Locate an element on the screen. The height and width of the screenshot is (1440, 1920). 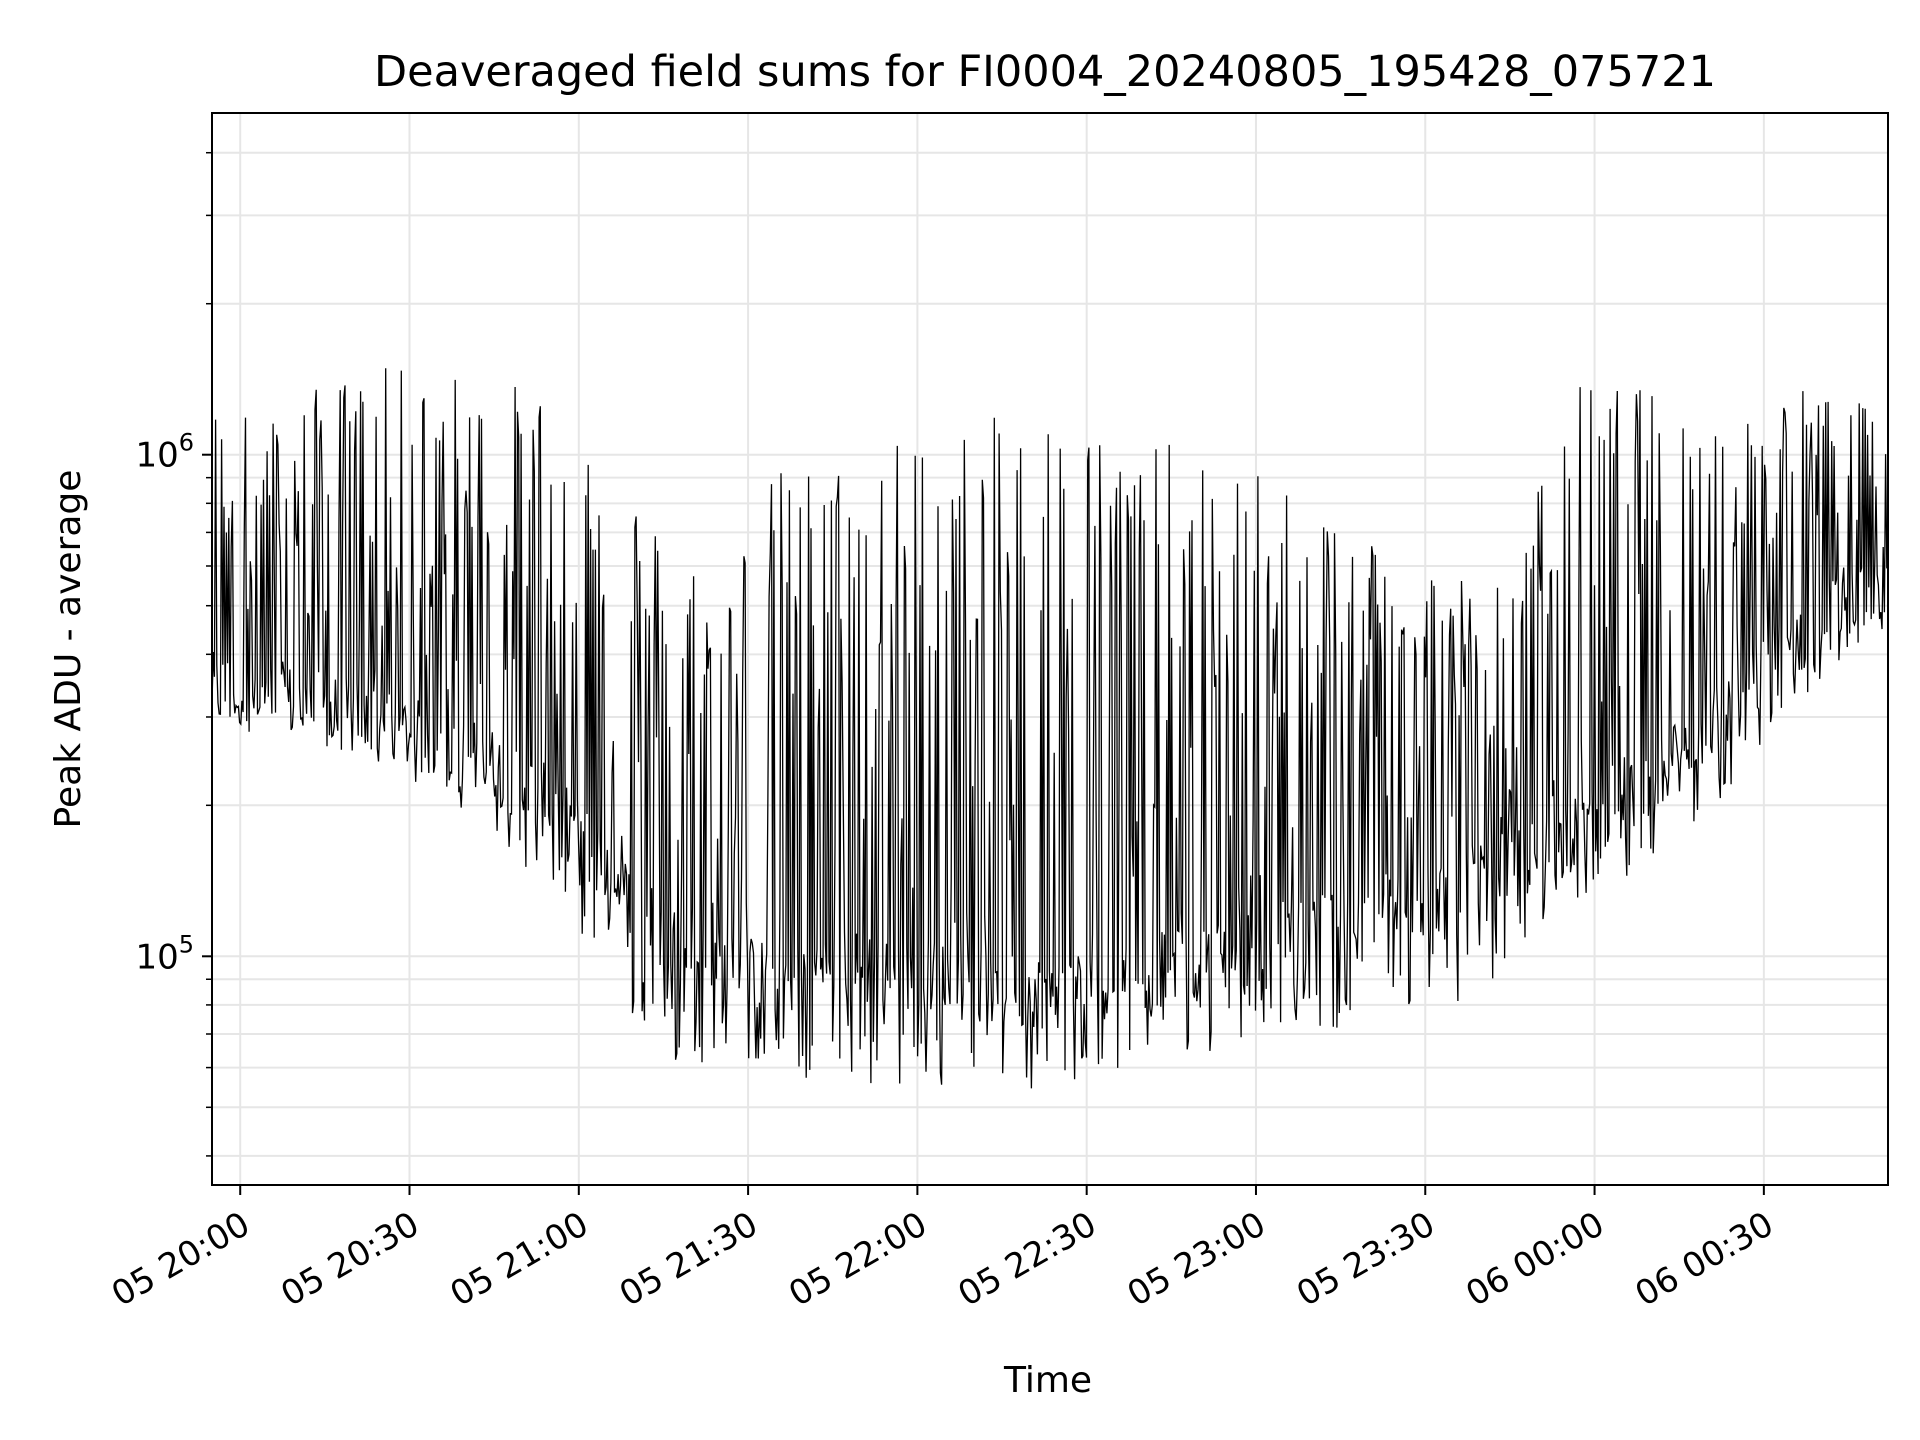
y-tick-label: 10⁶ is located at coordinates (164, 452).